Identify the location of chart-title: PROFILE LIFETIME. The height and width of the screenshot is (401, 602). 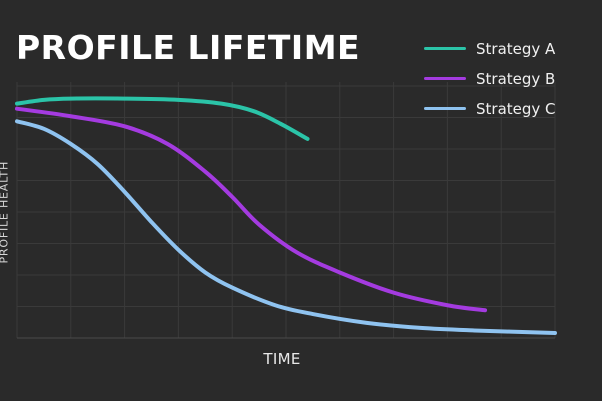
(188, 47).